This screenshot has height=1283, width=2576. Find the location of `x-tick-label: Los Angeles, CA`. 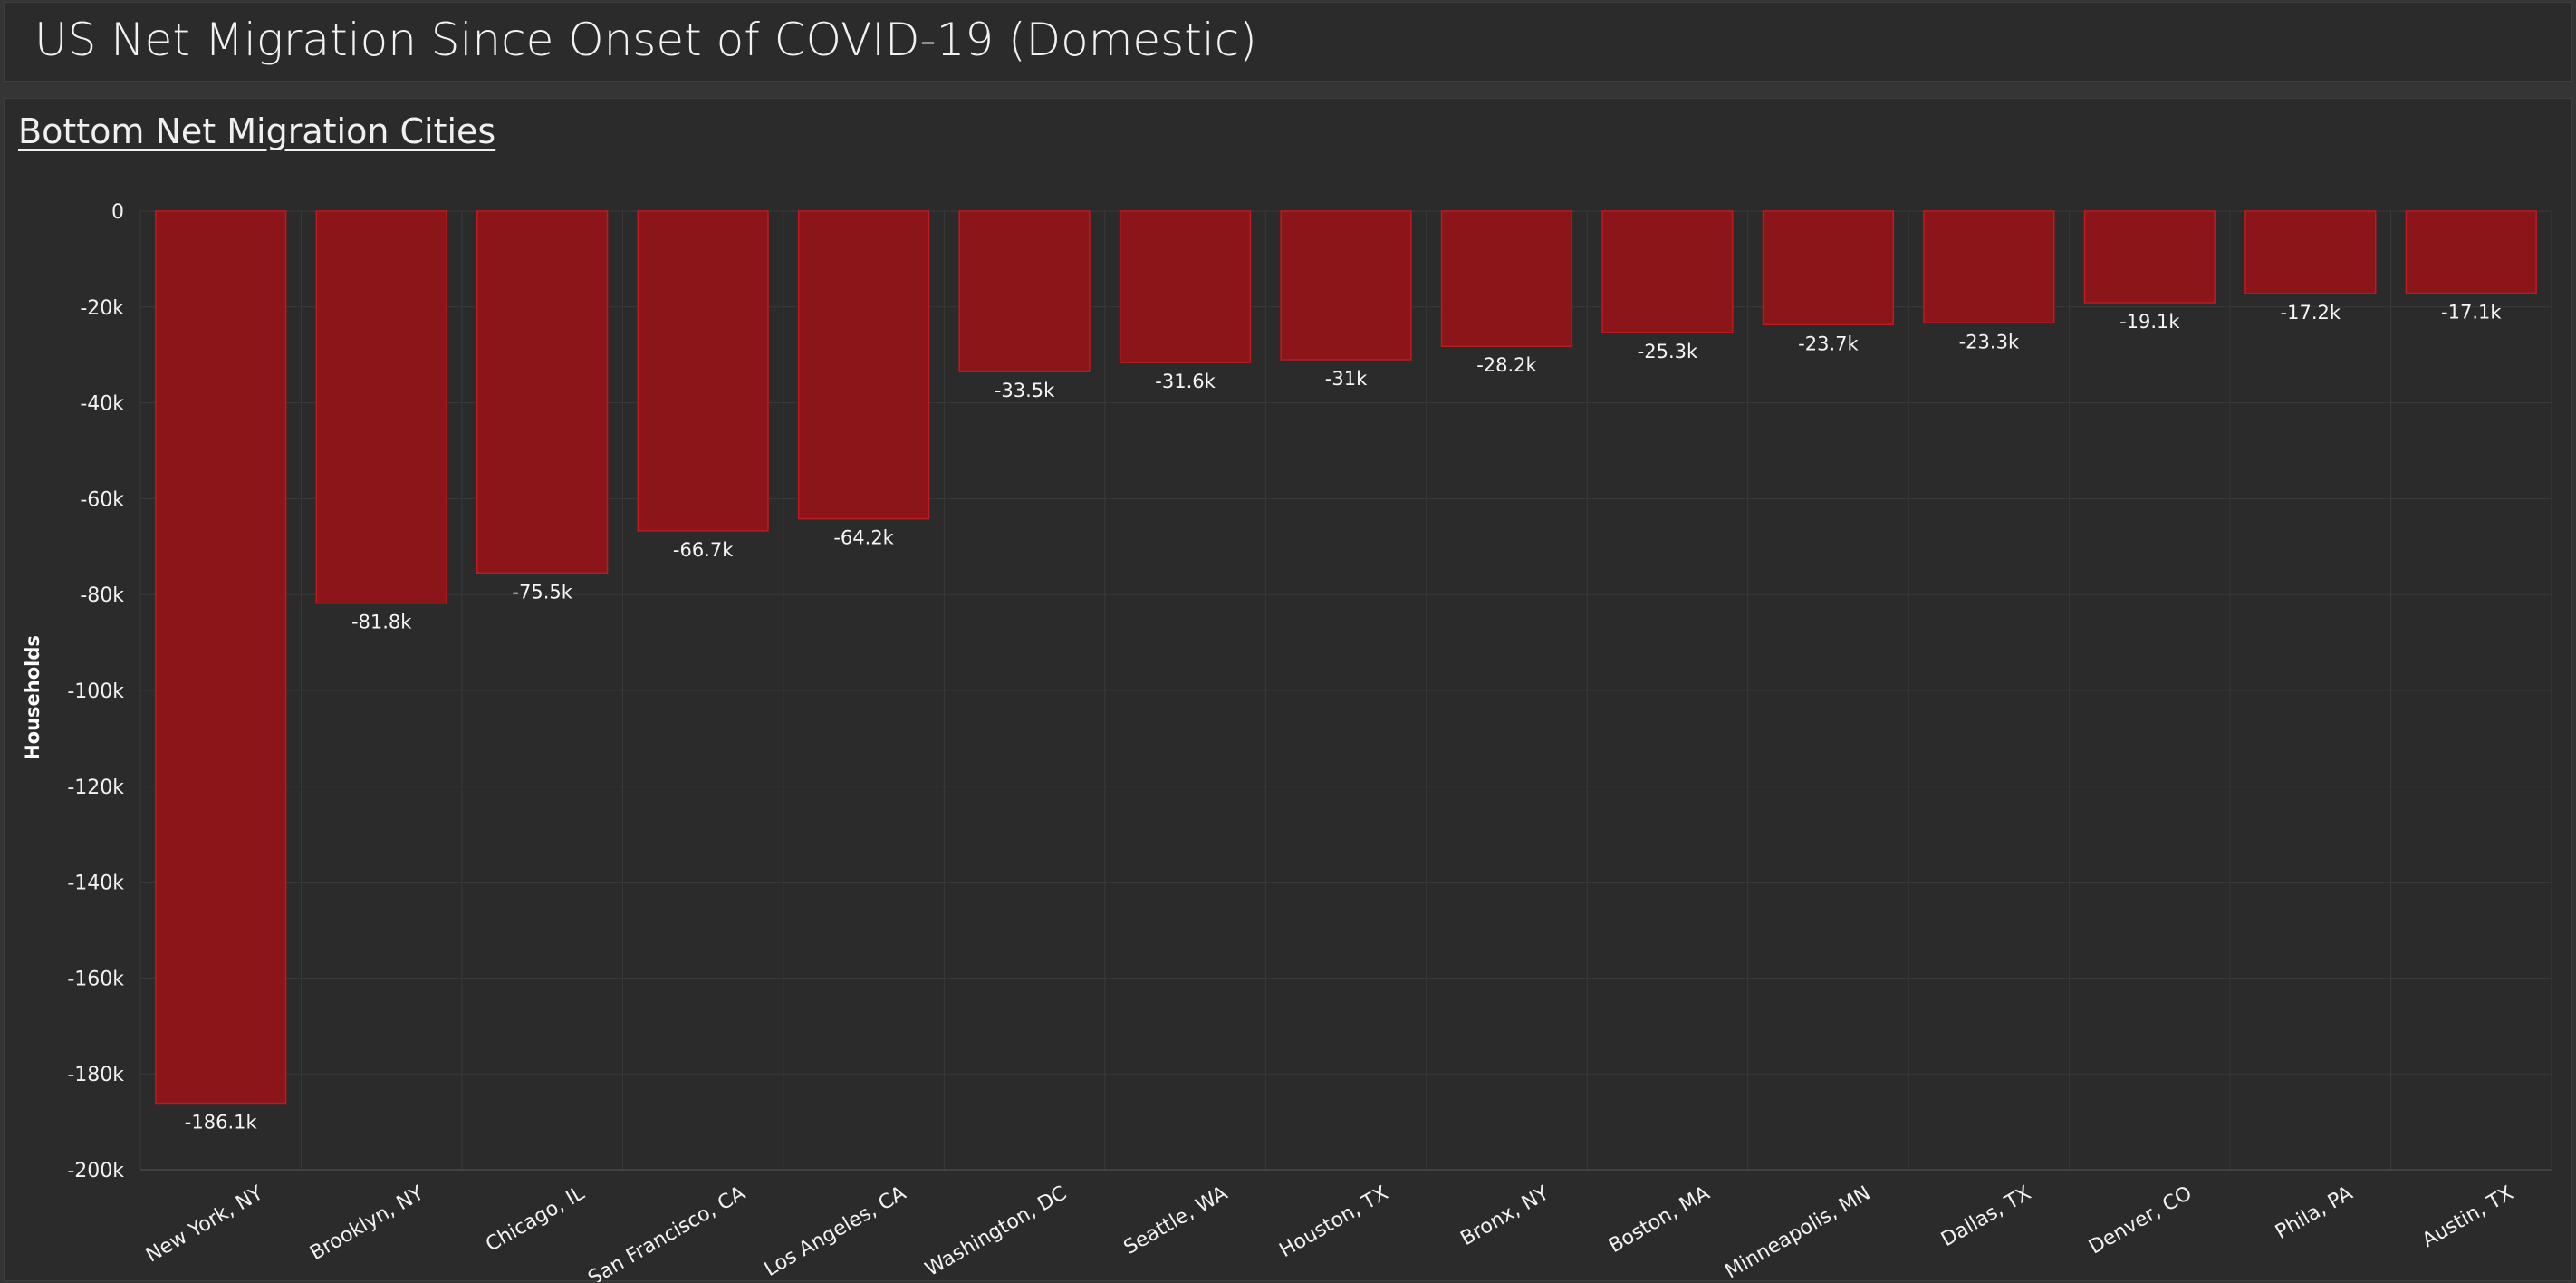

x-tick-label: Los Angeles, CA is located at coordinates (835, 1232).